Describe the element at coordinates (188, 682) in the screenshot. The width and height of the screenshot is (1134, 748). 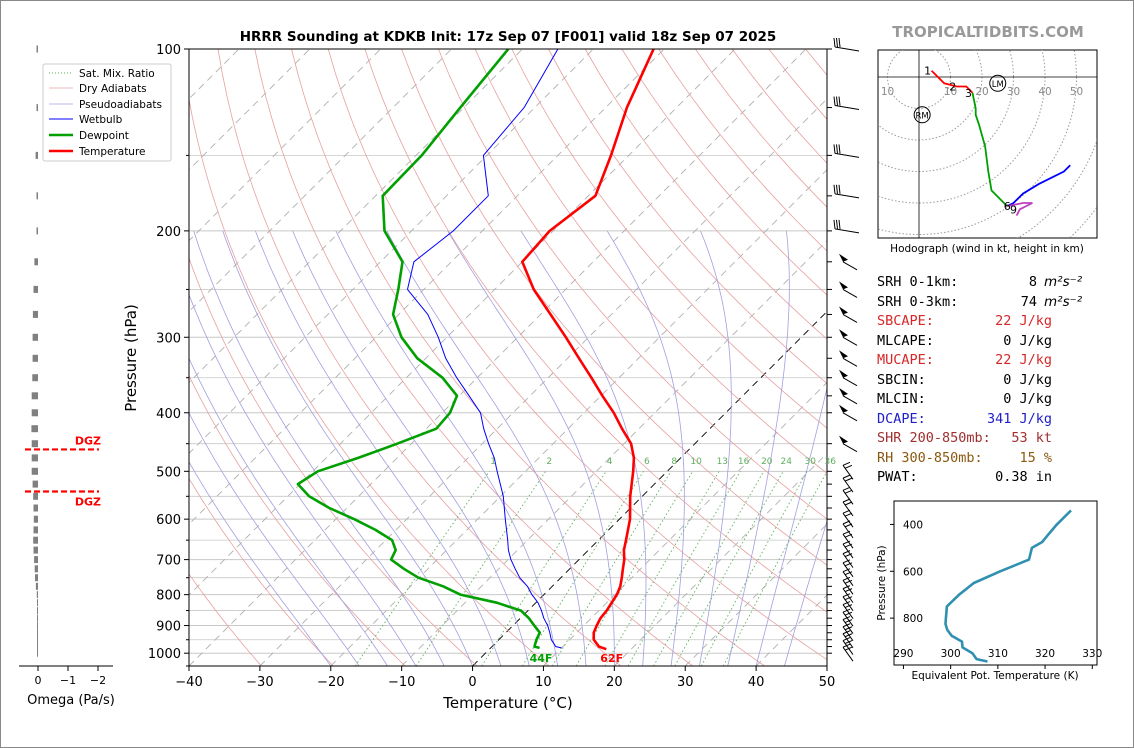
I see `x-tick-label: −40` at that location.